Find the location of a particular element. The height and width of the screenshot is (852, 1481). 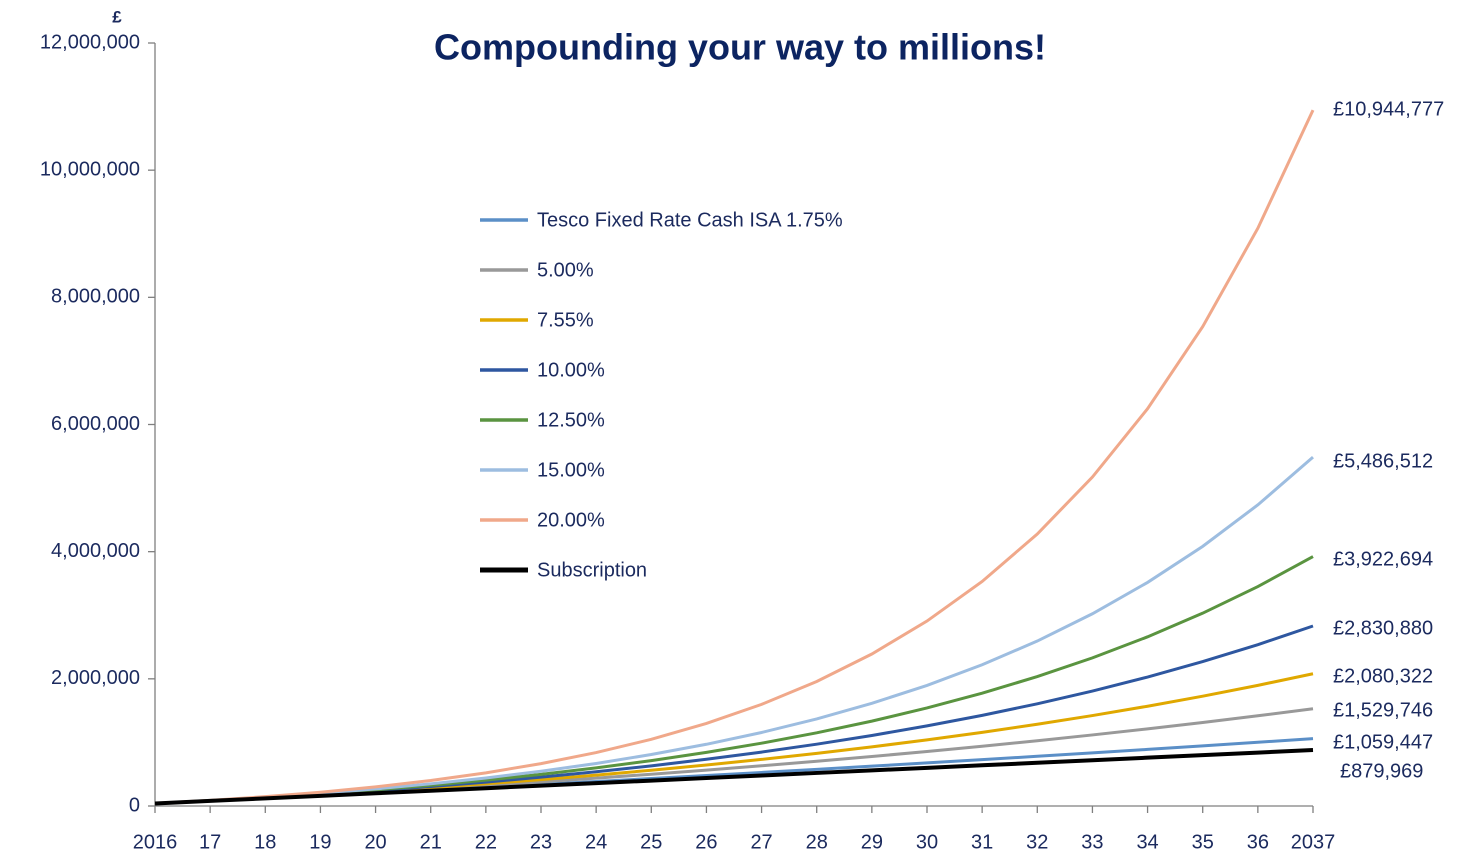

x-tick-label: 23 is located at coordinates (541, 841).